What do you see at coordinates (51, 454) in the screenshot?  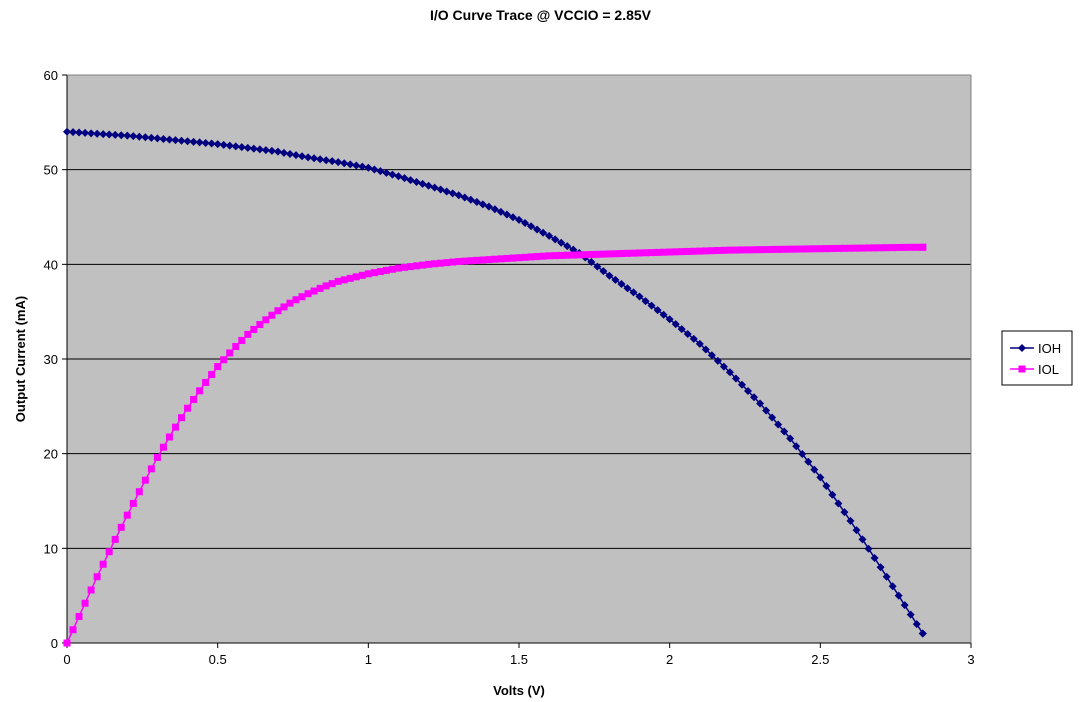 I see `y-tick-label: 20` at bounding box center [51, 454].